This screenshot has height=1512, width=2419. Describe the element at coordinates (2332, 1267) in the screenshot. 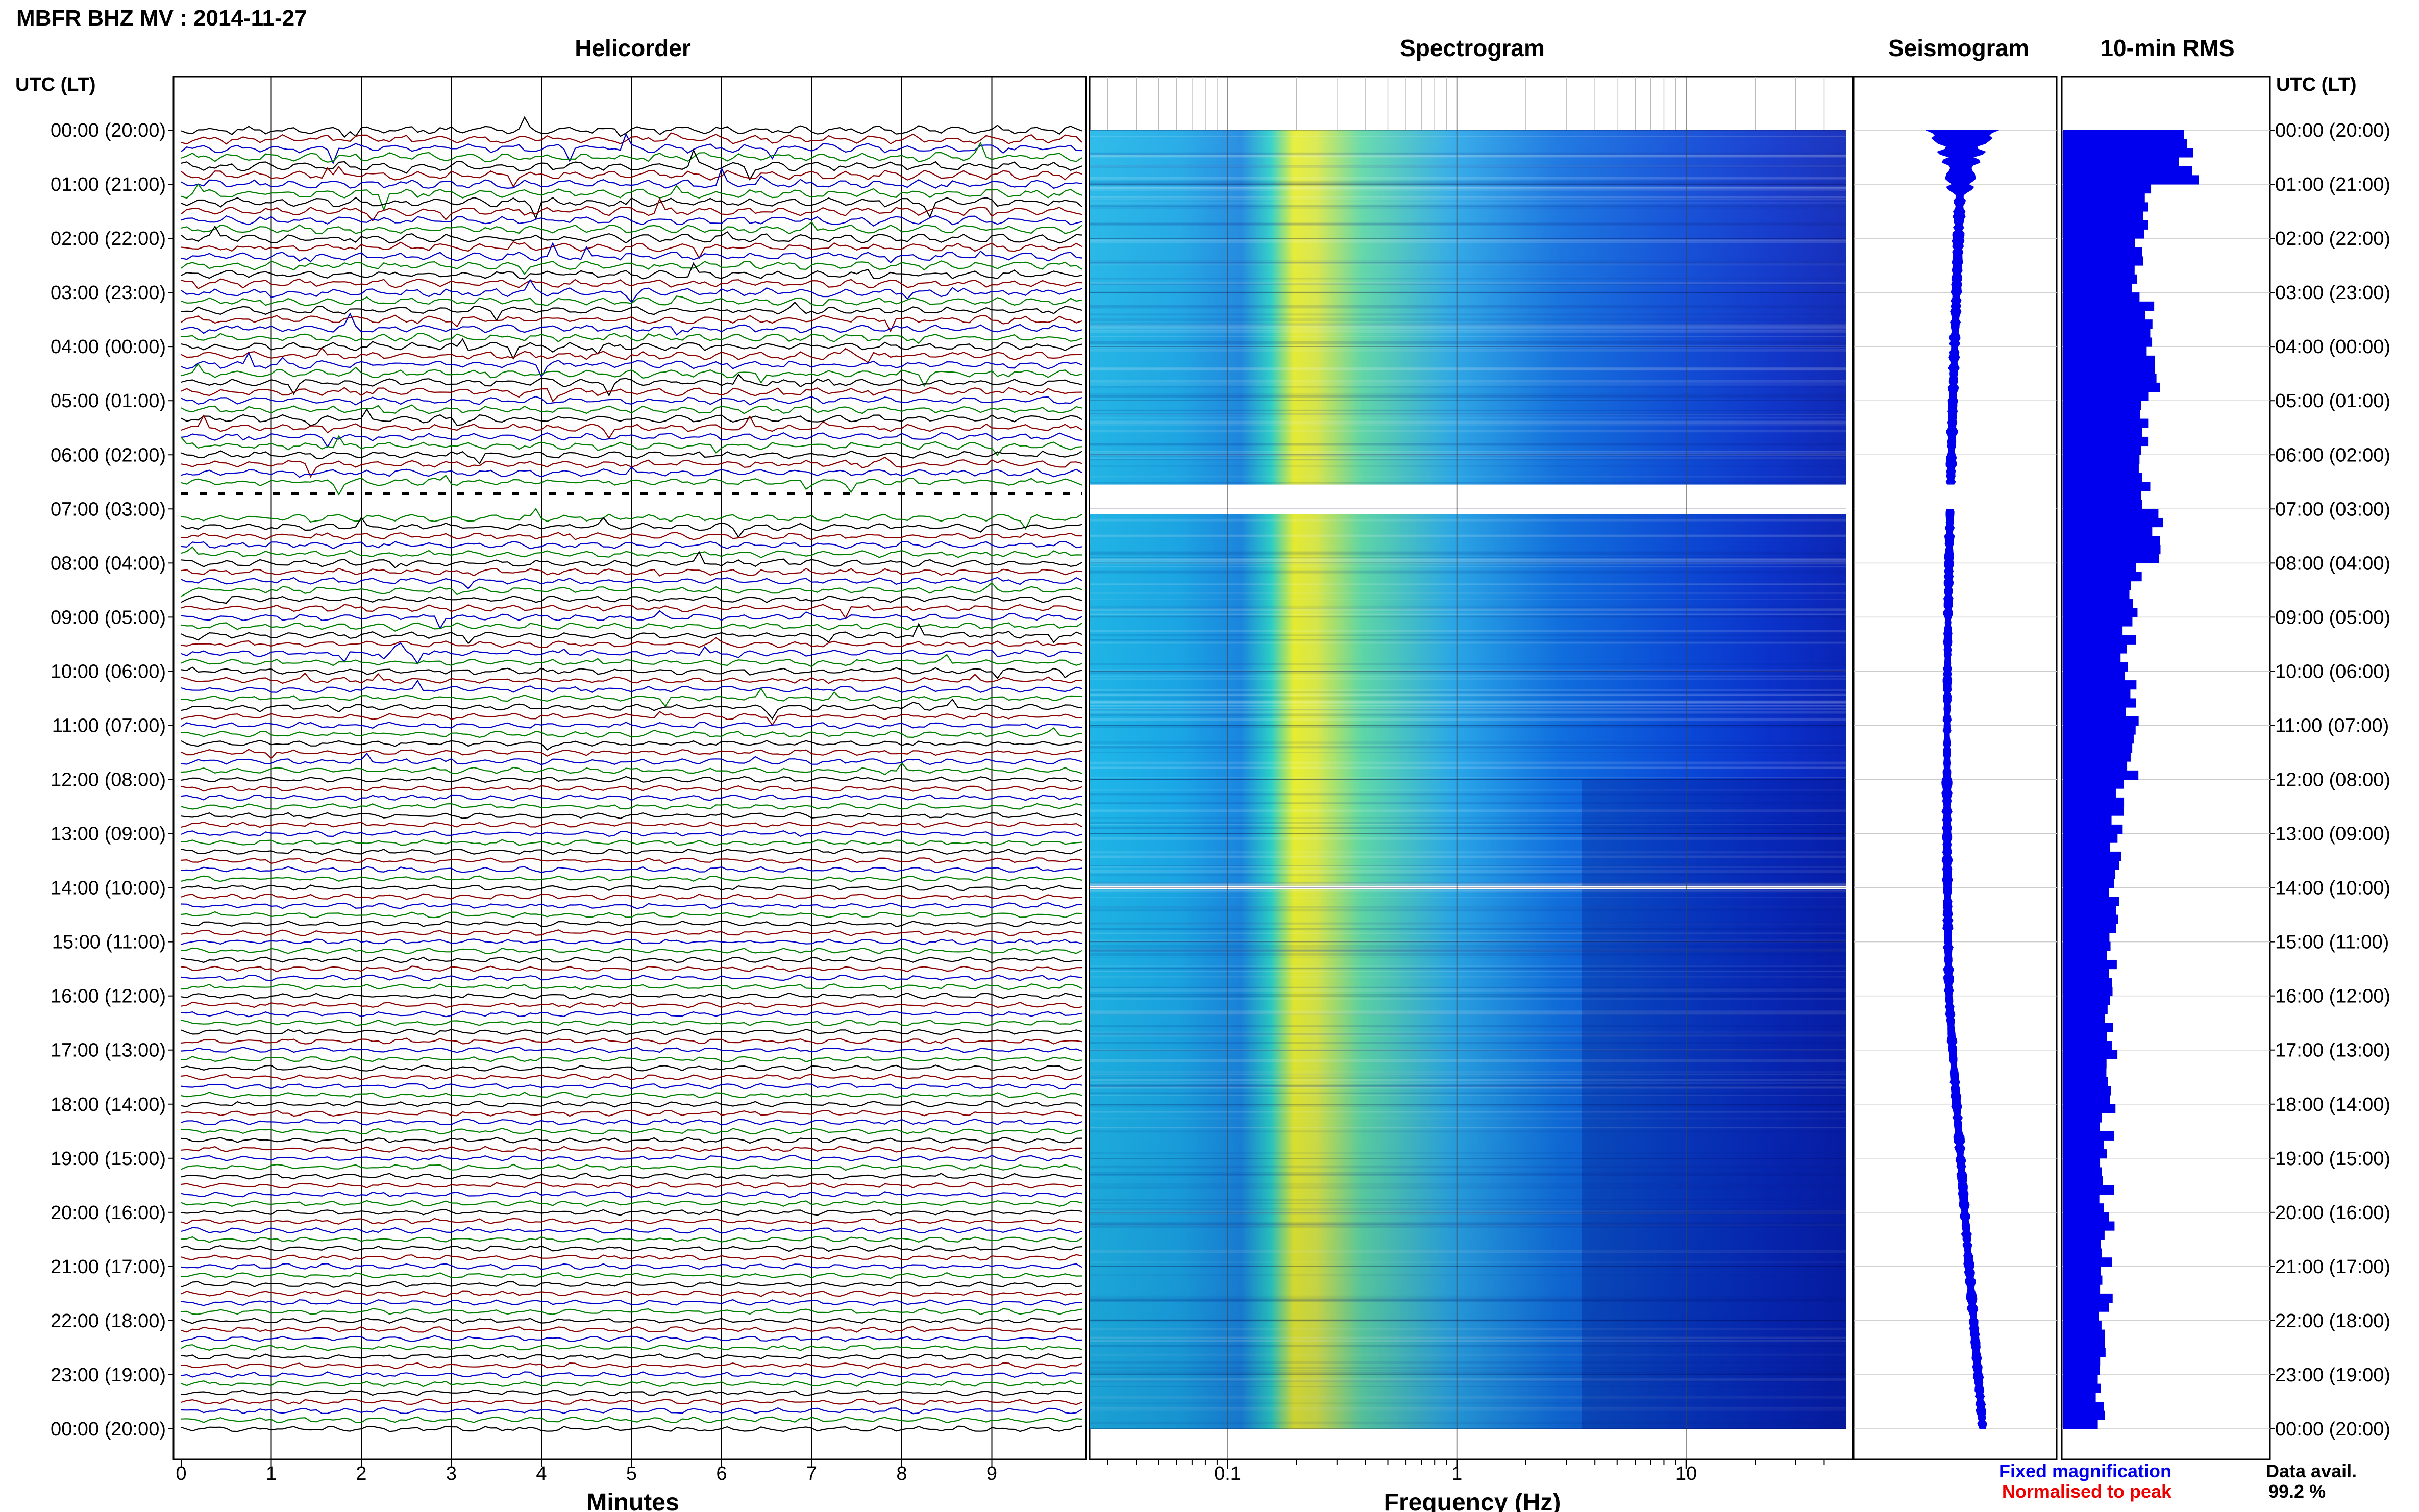

I see `time-label-right: 21:00 (17:00)` at that location.